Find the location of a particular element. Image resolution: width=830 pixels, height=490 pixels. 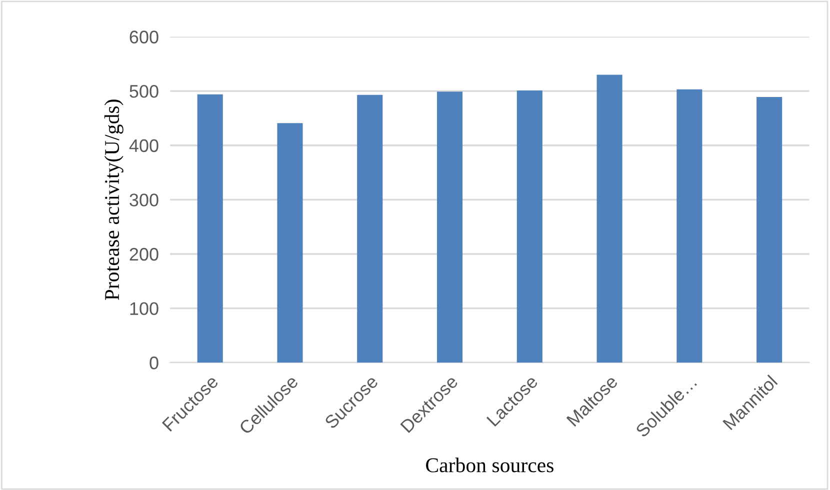

y-tick-label: 500 is located at coordinates (144, 91).